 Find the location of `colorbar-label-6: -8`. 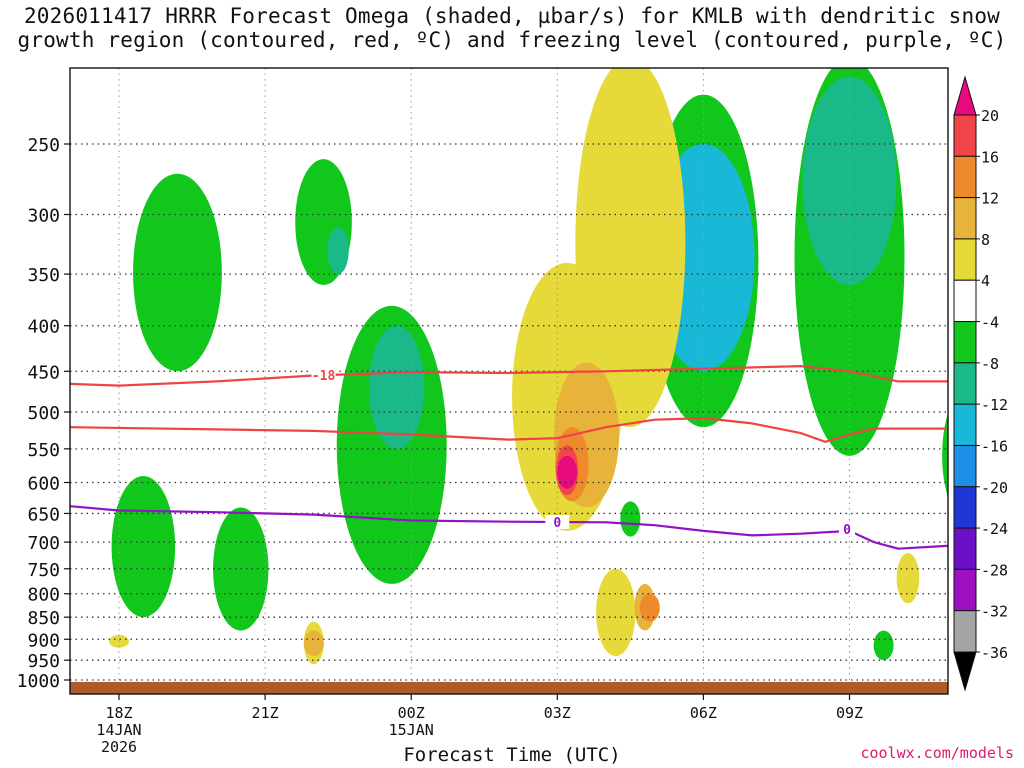

colorbar-label-6: -8 is located at coordinates (990, 364).